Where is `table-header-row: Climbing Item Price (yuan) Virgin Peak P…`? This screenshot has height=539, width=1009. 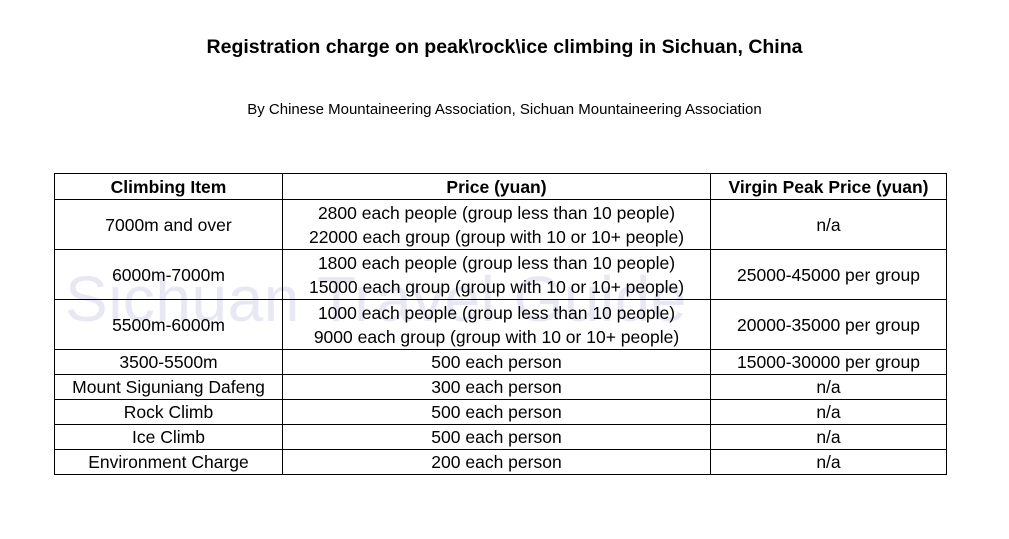 table-header-row: Climbing Item Price (yuan) Virgin Peak P… is located at coordinates (500, 186).